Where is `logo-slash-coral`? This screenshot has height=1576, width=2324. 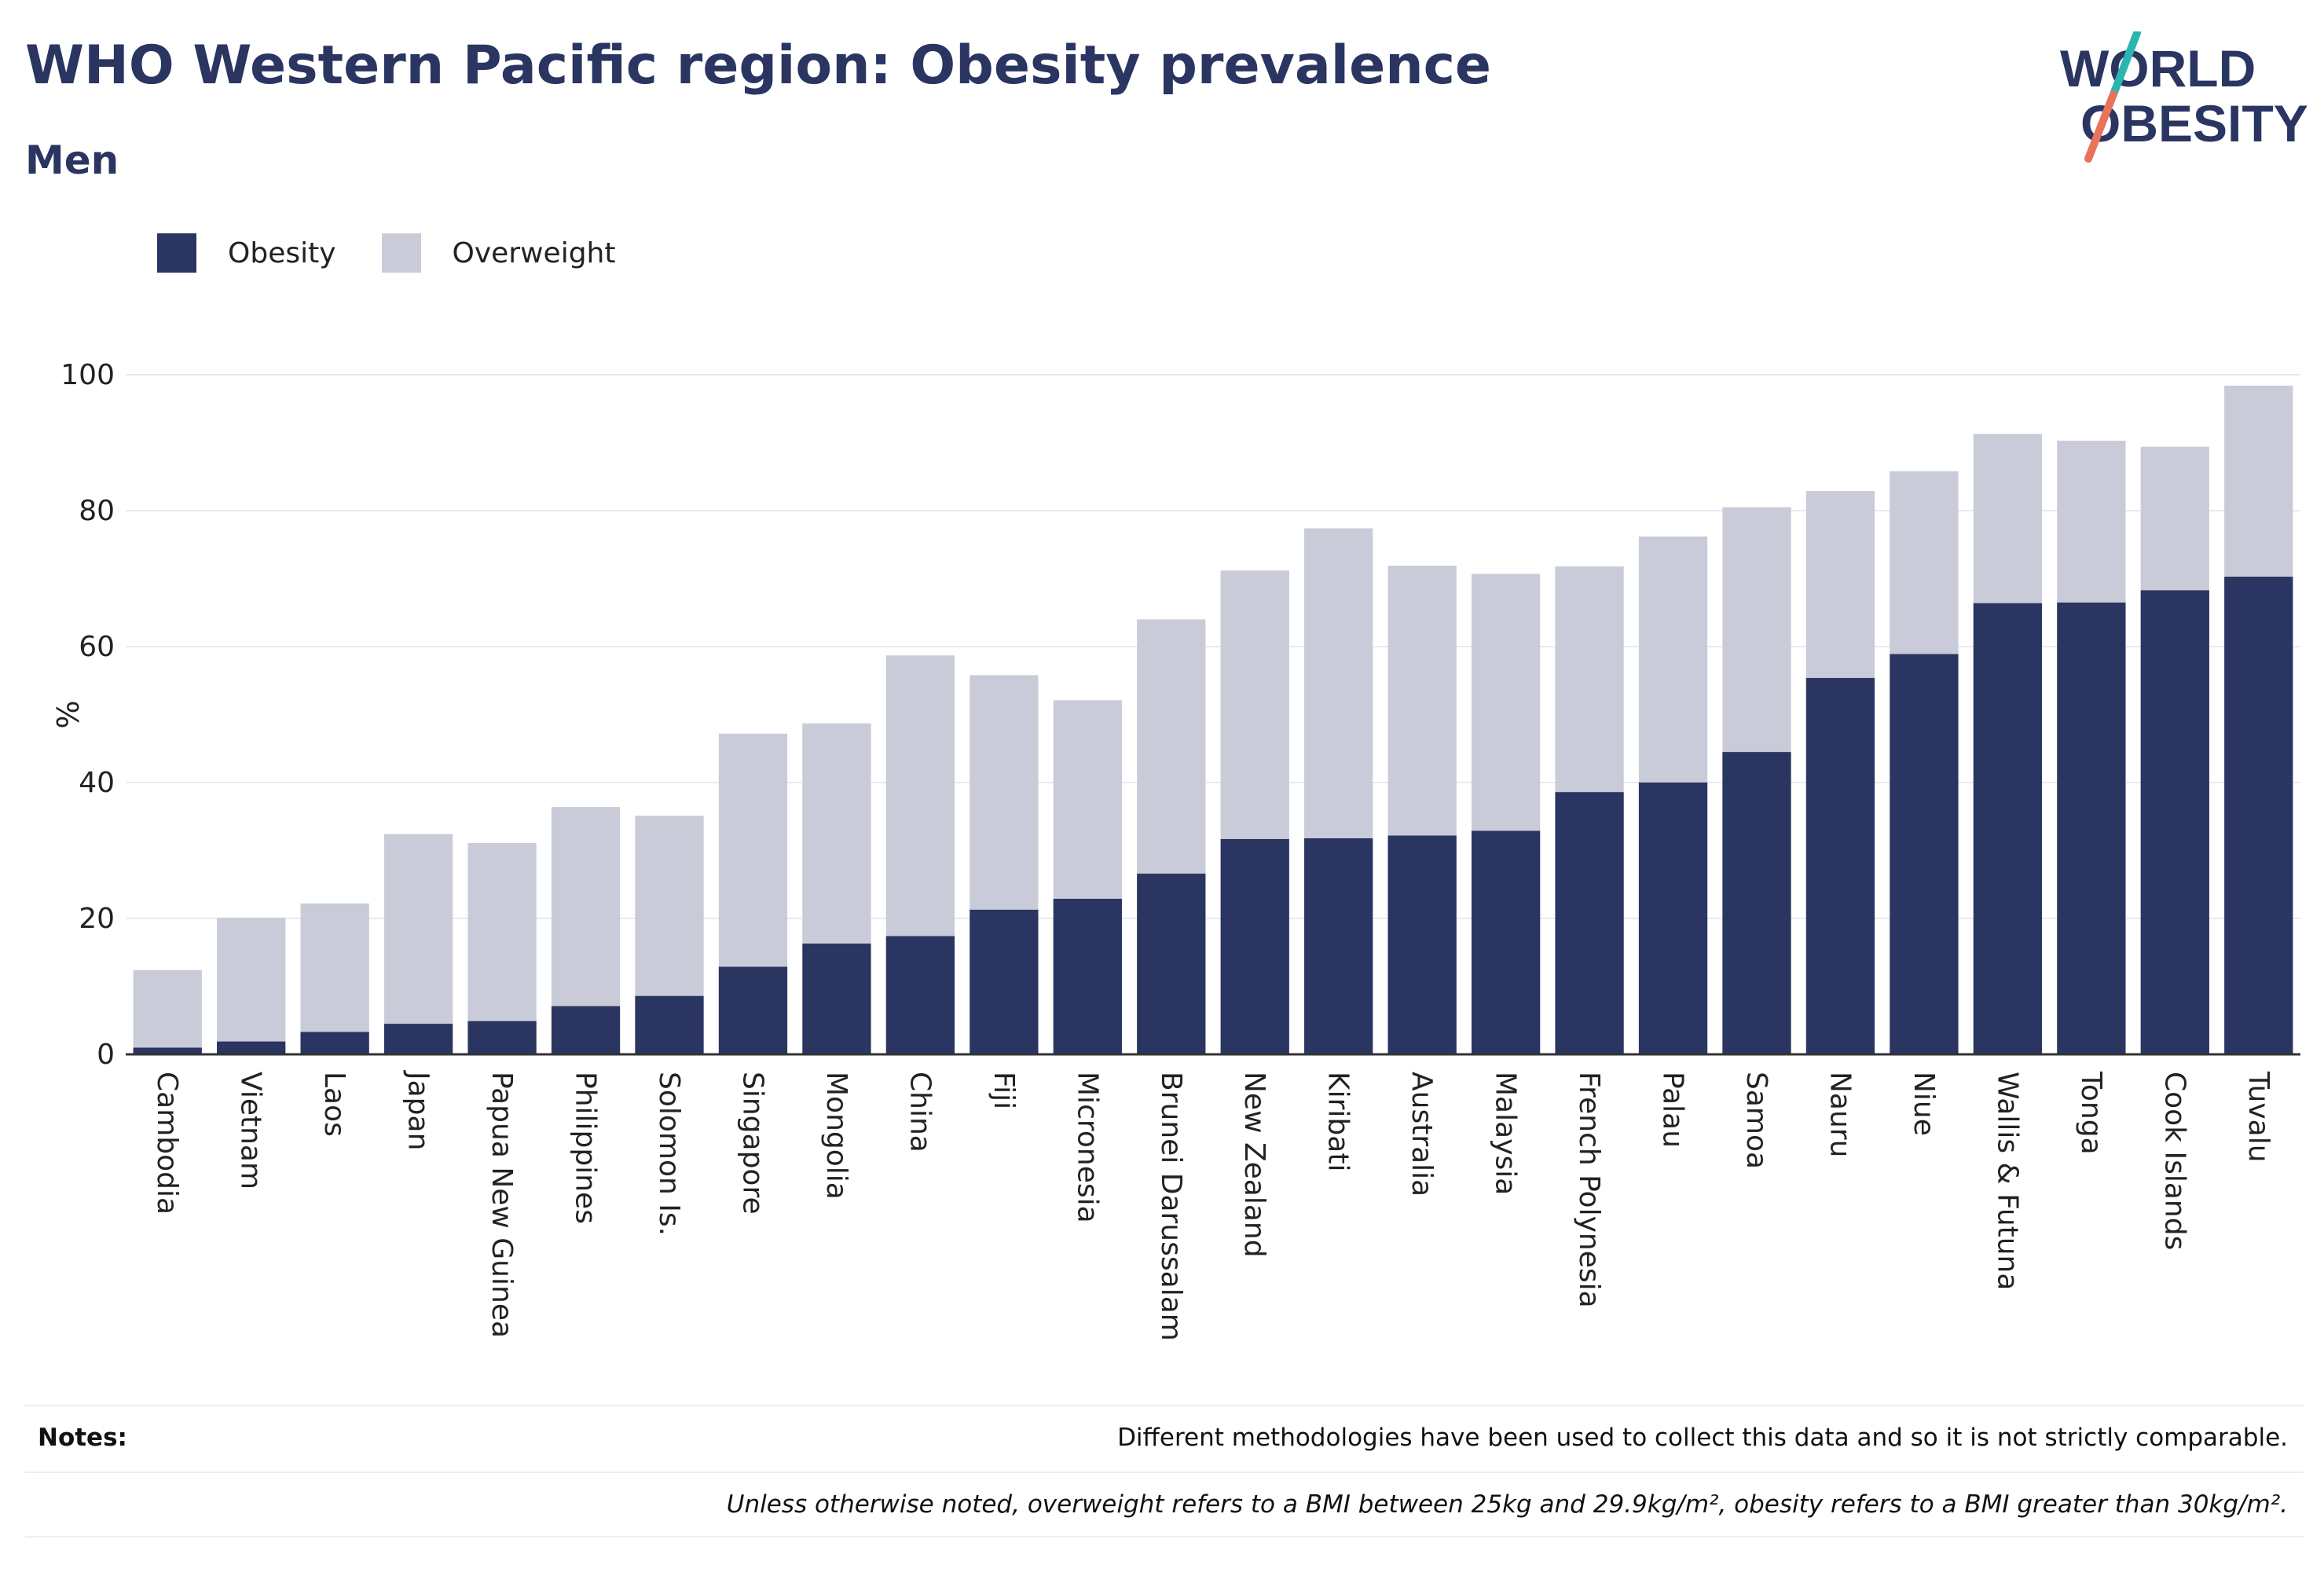
logo-slash-coral is located at coordinates (2100, 126).